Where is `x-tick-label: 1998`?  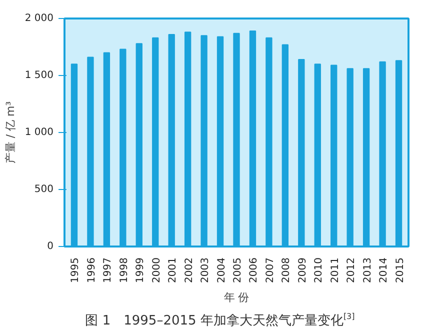 x-tick-label: 1998 is located at coordinates (124, 270).